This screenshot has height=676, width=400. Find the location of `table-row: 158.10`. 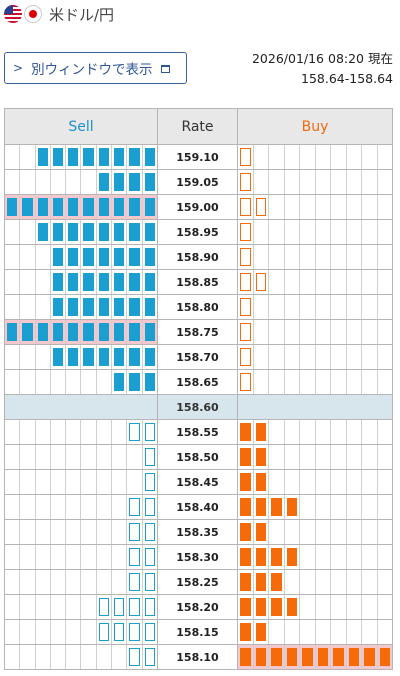

table-row: 158.10 is located at coordinates (198, 657).